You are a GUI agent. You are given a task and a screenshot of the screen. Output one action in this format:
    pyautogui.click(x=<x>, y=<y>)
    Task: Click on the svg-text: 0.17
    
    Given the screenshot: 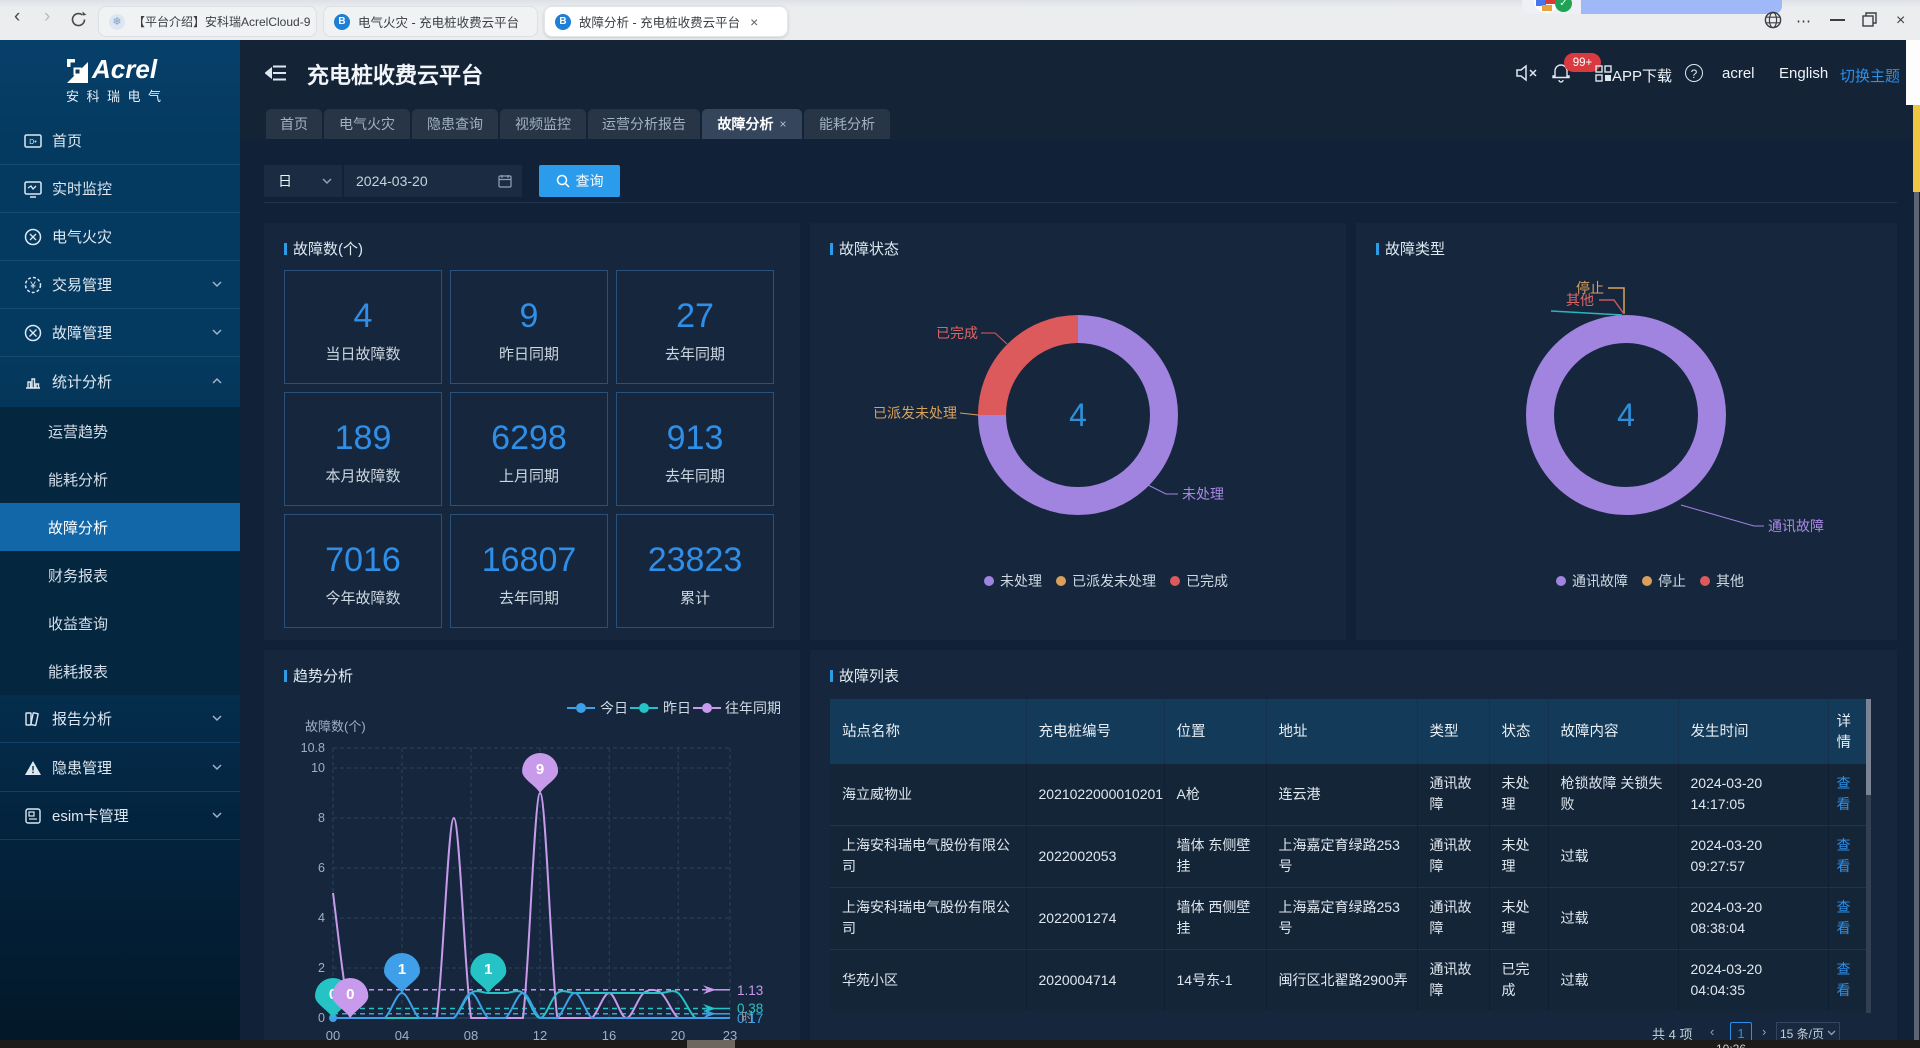 What is the action you would take?
    pyautogui.click(x=750, y=1018)
    